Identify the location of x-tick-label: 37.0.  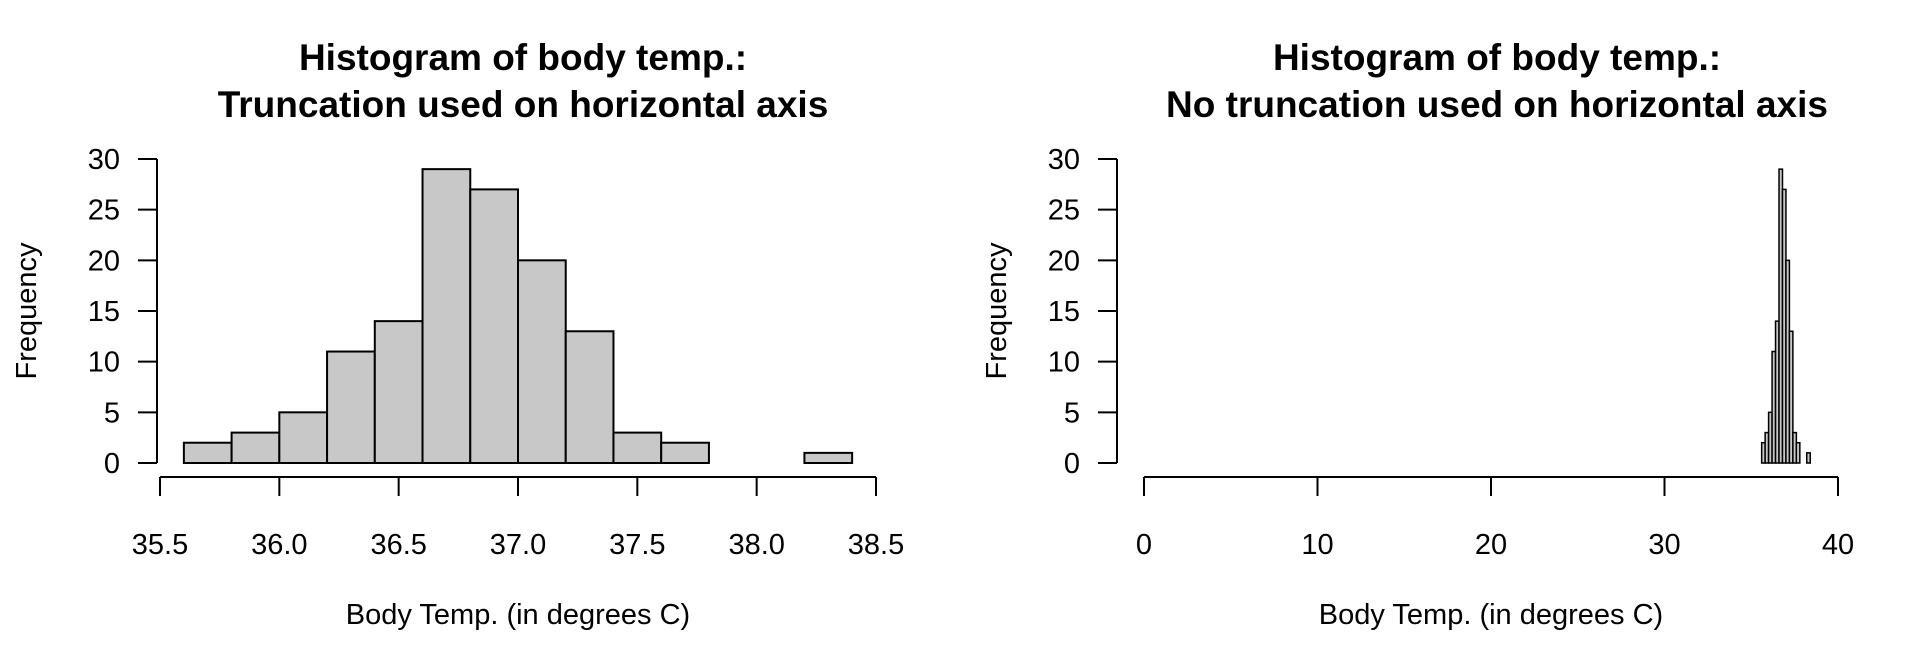
(518, 545).